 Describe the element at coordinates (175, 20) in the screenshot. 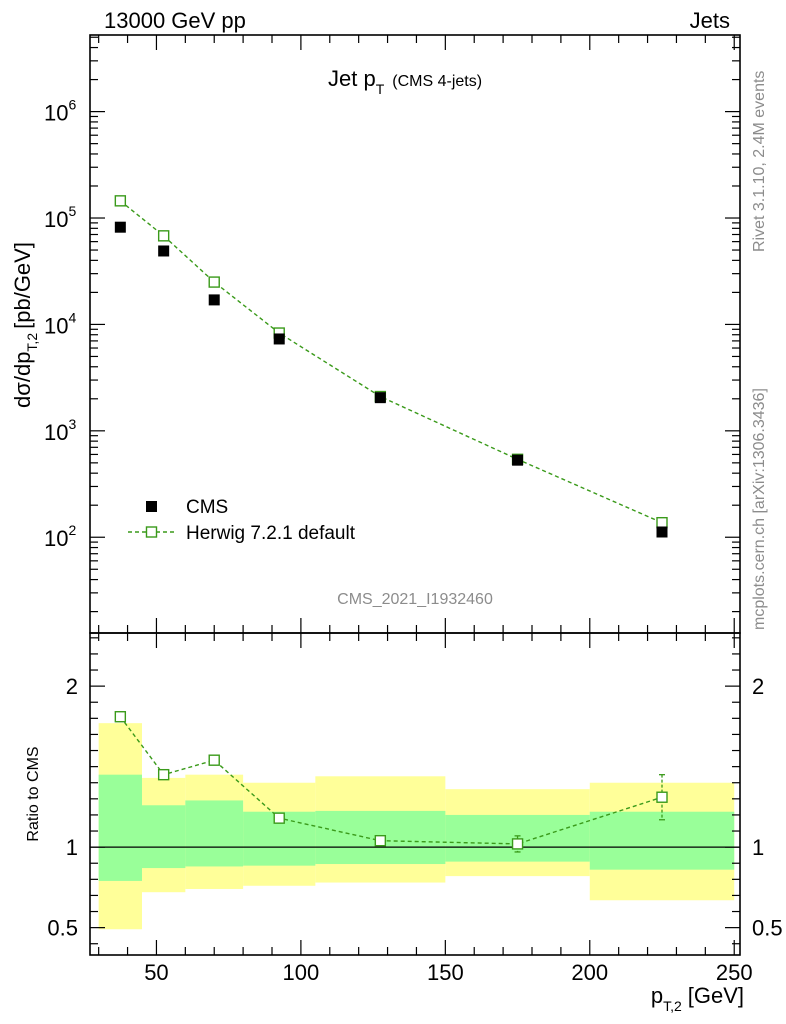

I see `header-left: 13000 GeV pp` at that location.